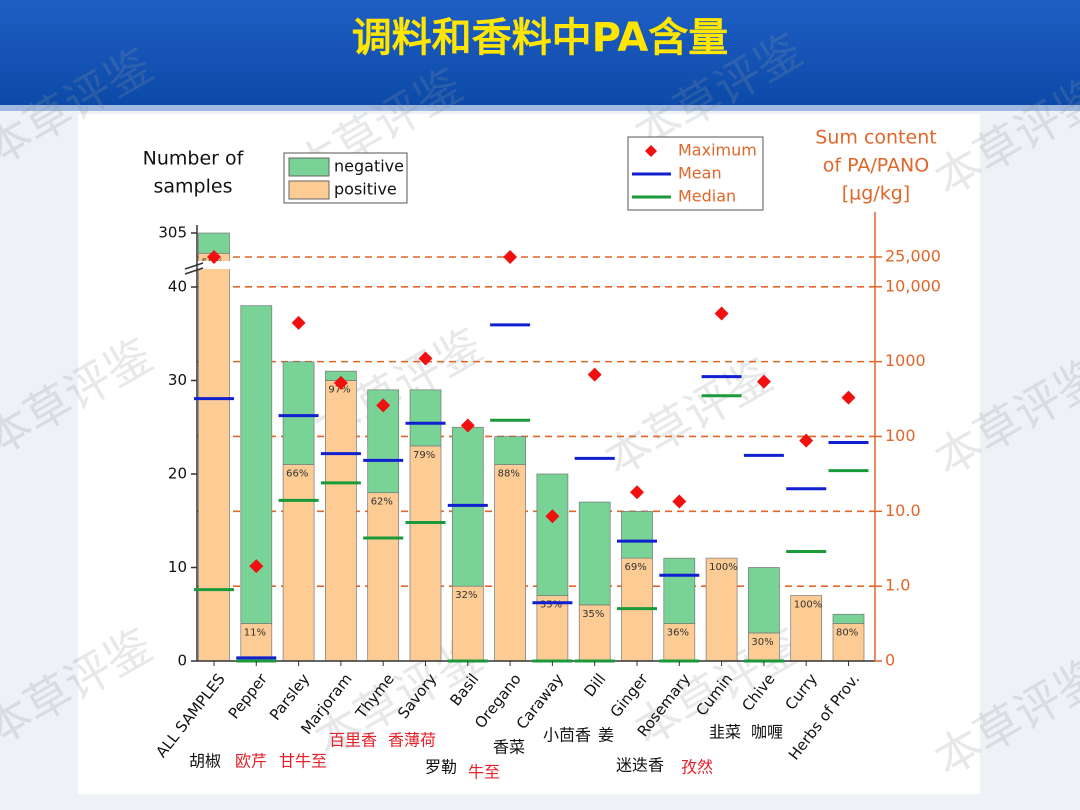 This screenshot has width=1080, height=810. Describe the element at coordinates (725, 732) in the screenshot. I see `chinese-label: 韭菜` at that location.